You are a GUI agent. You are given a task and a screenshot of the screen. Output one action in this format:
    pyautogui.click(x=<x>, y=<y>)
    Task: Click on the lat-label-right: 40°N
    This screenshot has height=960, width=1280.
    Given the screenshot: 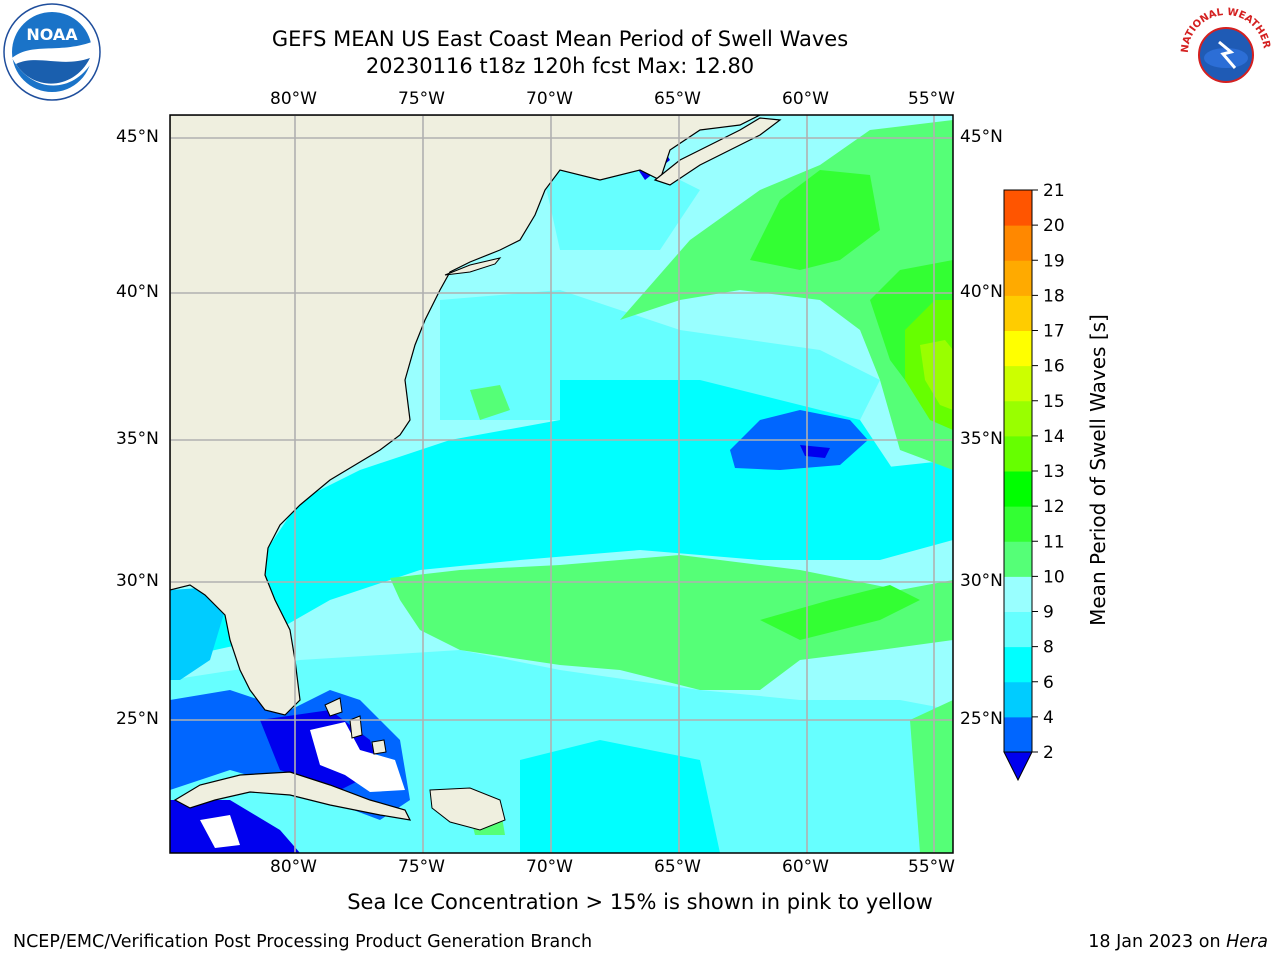 What is the action you would take?
    pyautogui.click(x=981, y=292)
    